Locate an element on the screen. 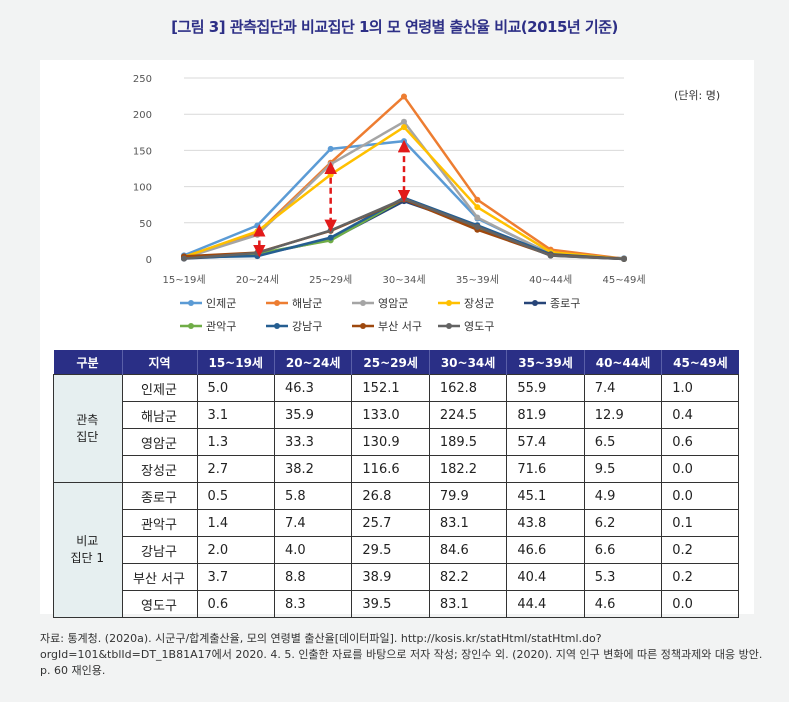  x-tick-label: 30~34세 is located at coordinates (403, 280).